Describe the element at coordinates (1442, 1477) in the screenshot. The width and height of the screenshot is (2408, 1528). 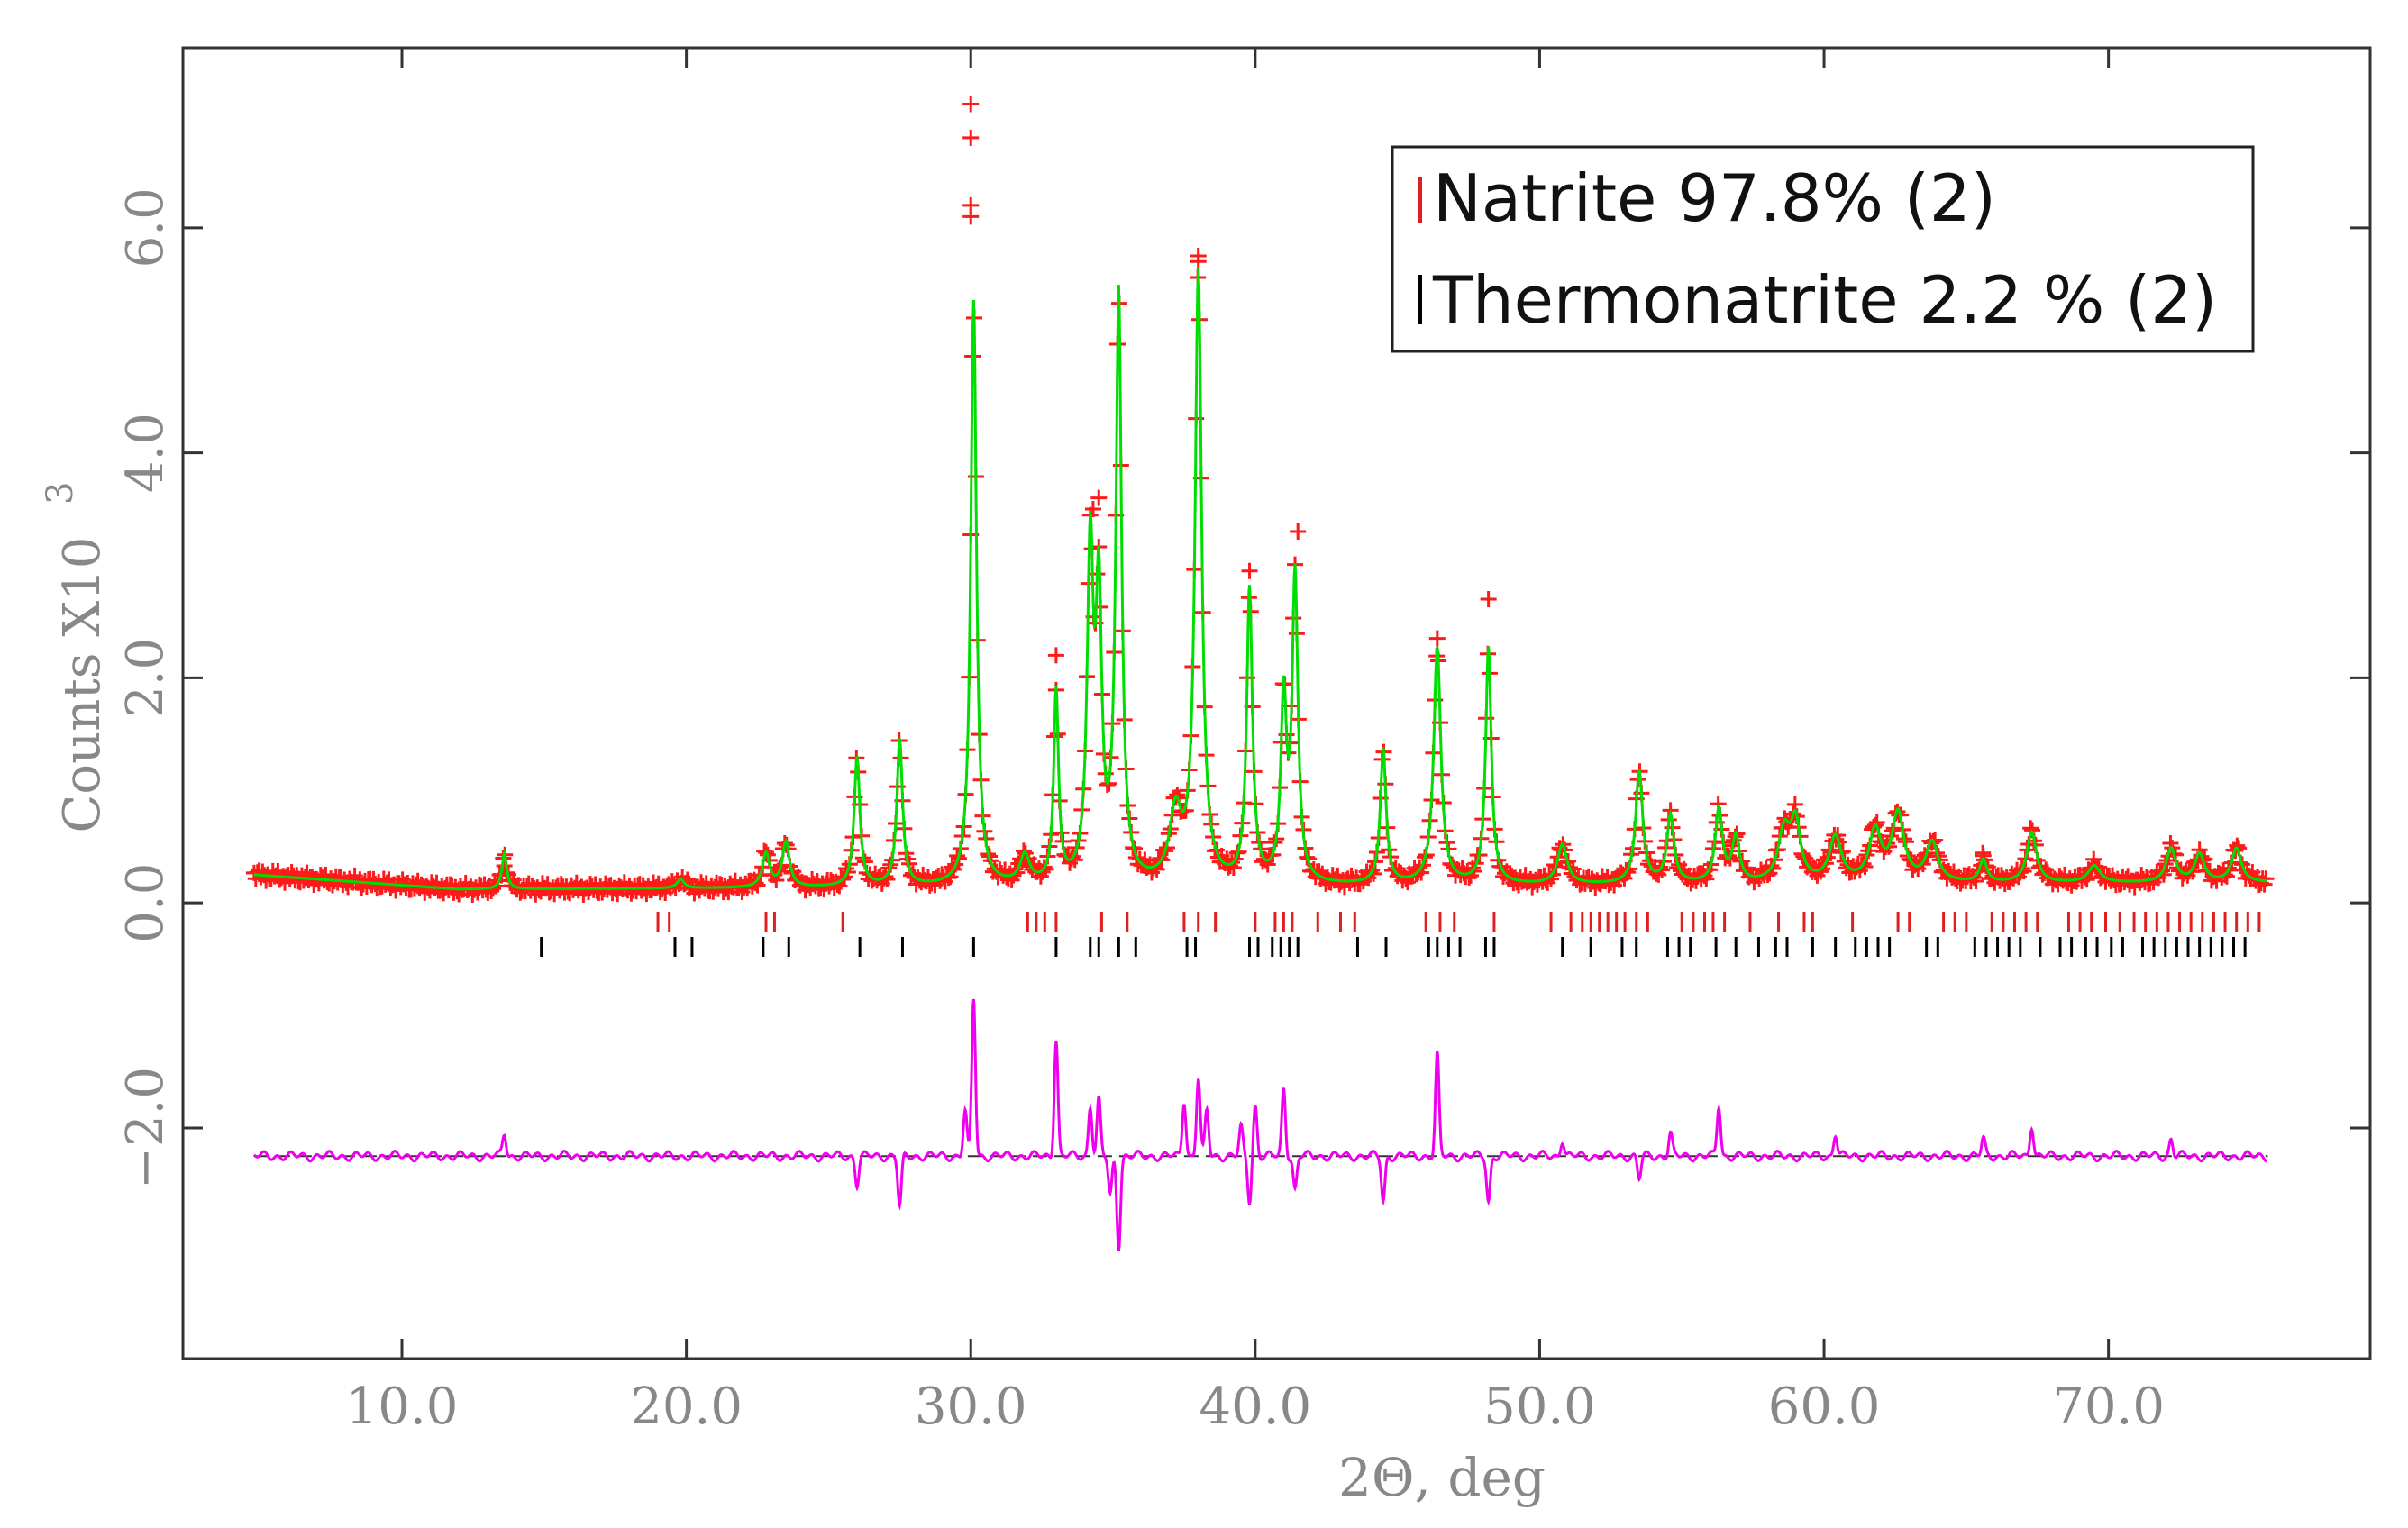
I see `x-axis-title: 2Θ, deg` at that location.